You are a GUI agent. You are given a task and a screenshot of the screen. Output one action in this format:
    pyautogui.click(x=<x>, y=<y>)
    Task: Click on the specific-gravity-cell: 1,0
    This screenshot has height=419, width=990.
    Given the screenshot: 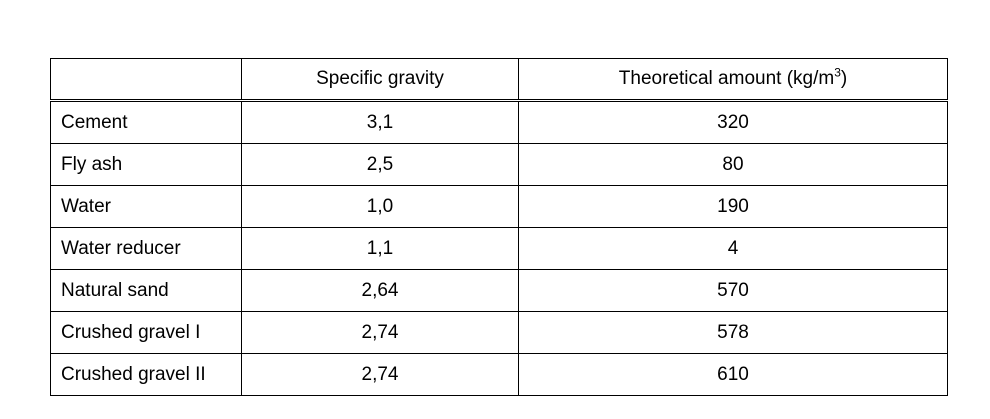 What is the action you would take?
    pyautogui.click(x=380, y=206)
    